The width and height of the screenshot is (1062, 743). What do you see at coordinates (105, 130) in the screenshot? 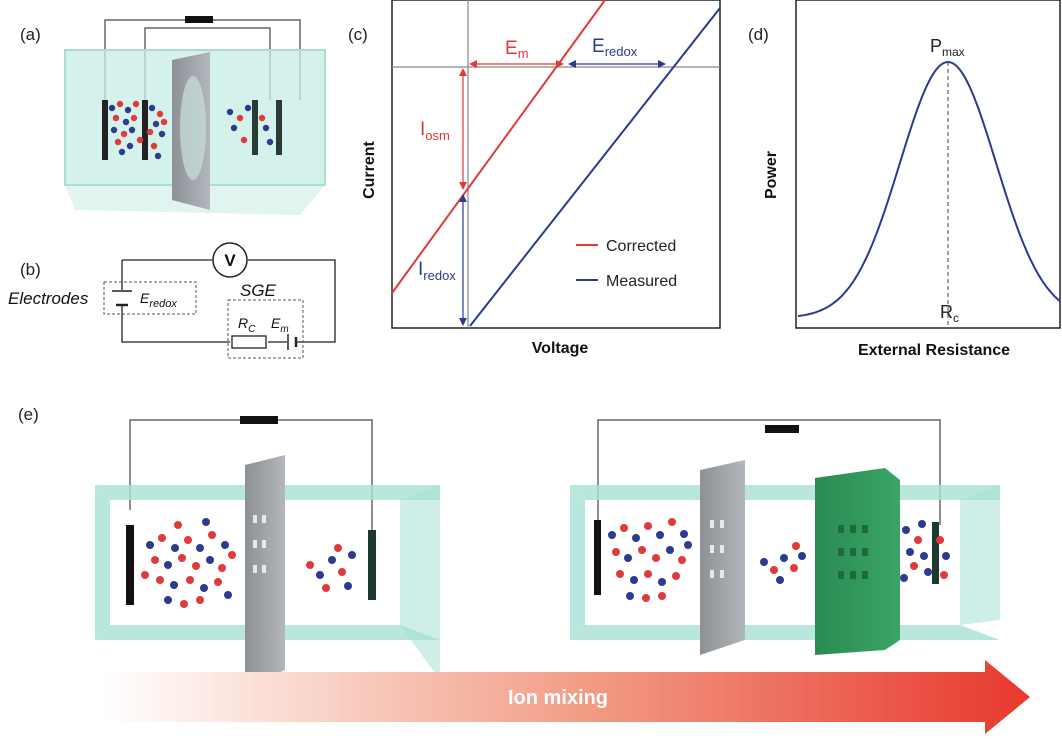
I see `electrode-a-left` at bounding box center [105, 130].